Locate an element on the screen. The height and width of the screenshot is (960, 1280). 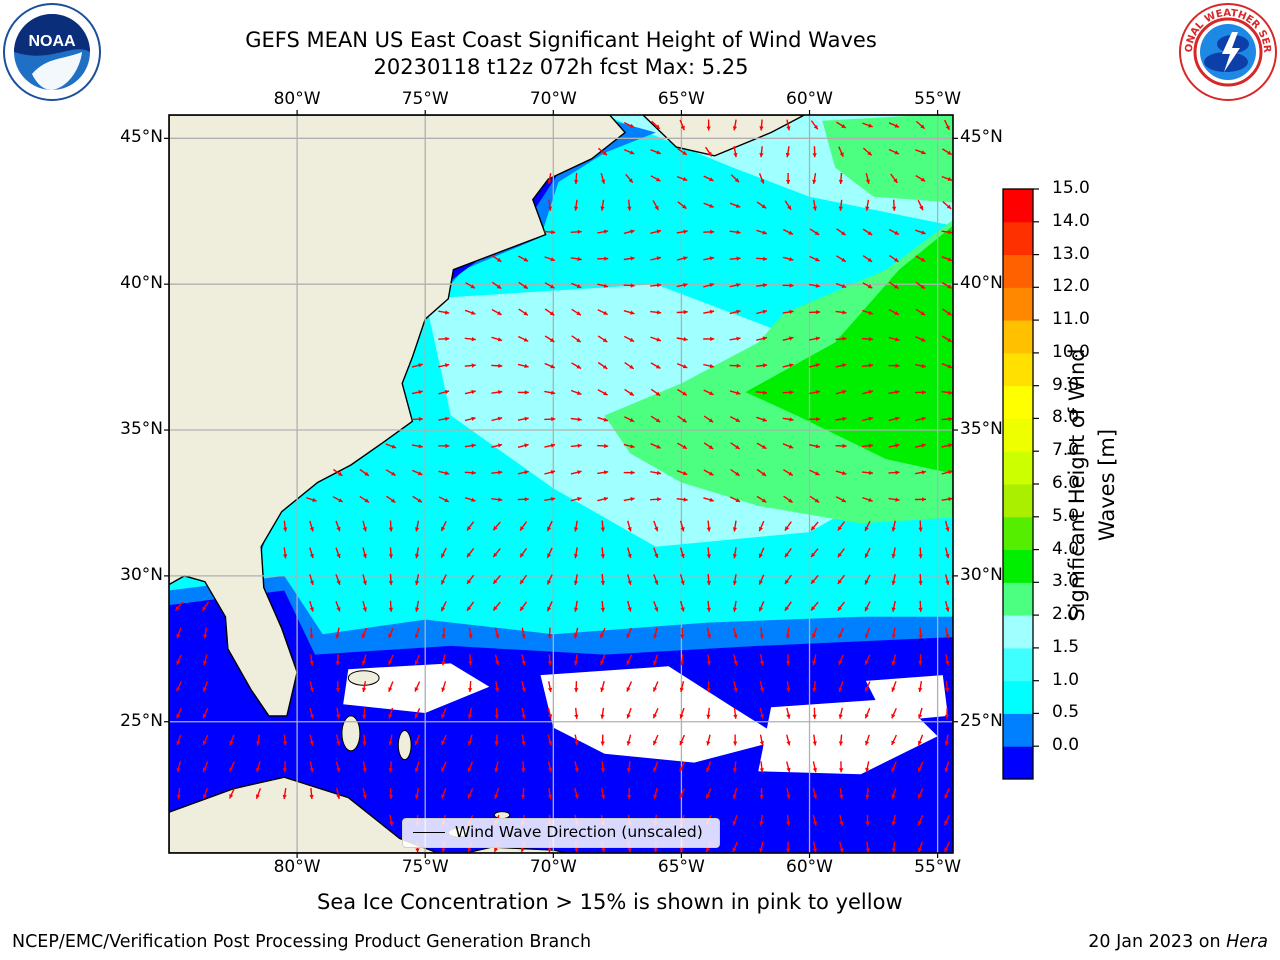
colorbar-segment is located at coordinates (1018, 664).